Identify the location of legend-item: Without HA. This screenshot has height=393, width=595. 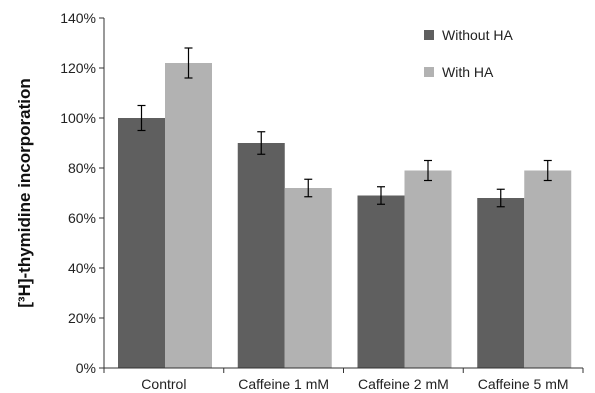
(468, 35).